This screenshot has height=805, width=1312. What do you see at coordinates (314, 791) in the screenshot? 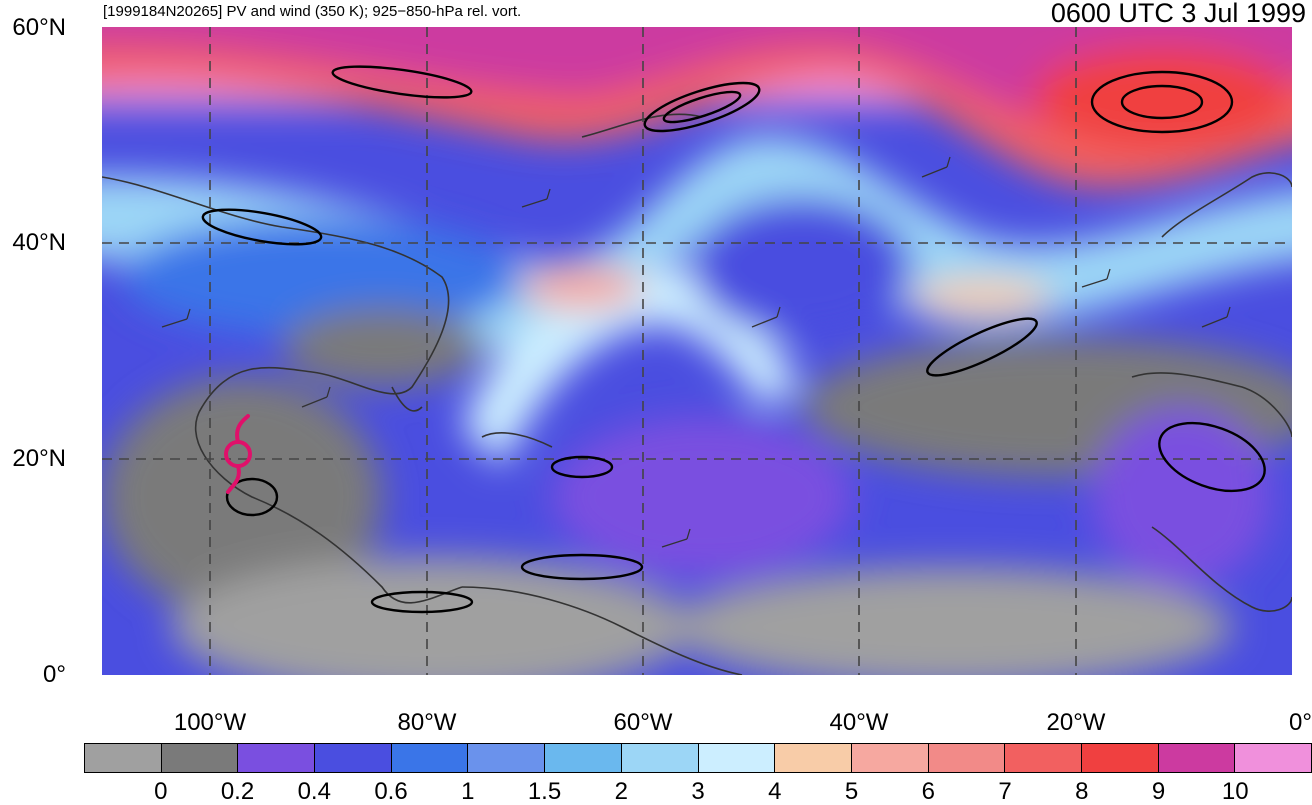
I see `colorbar-tick-label: 0.4` at bounding box center [314, 791].